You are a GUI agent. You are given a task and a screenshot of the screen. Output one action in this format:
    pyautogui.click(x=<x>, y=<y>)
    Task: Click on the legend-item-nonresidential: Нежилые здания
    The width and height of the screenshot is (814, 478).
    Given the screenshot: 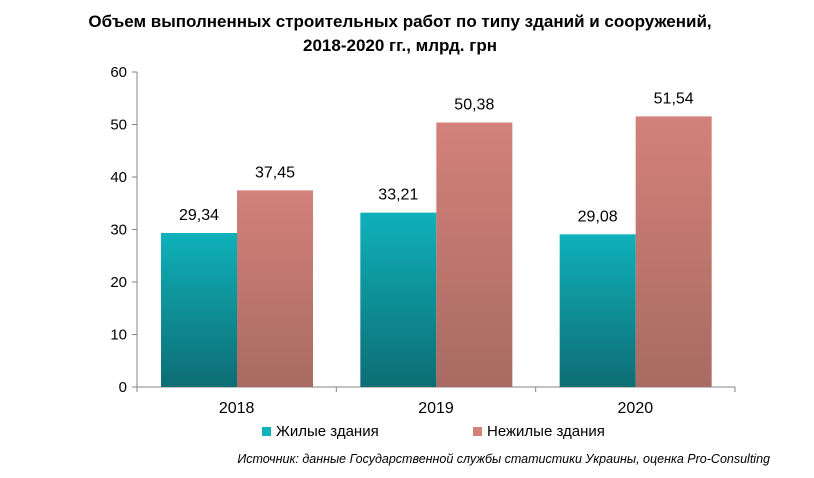 What is the action you would take?
    pyautogui.click(x=539, y=431)
    